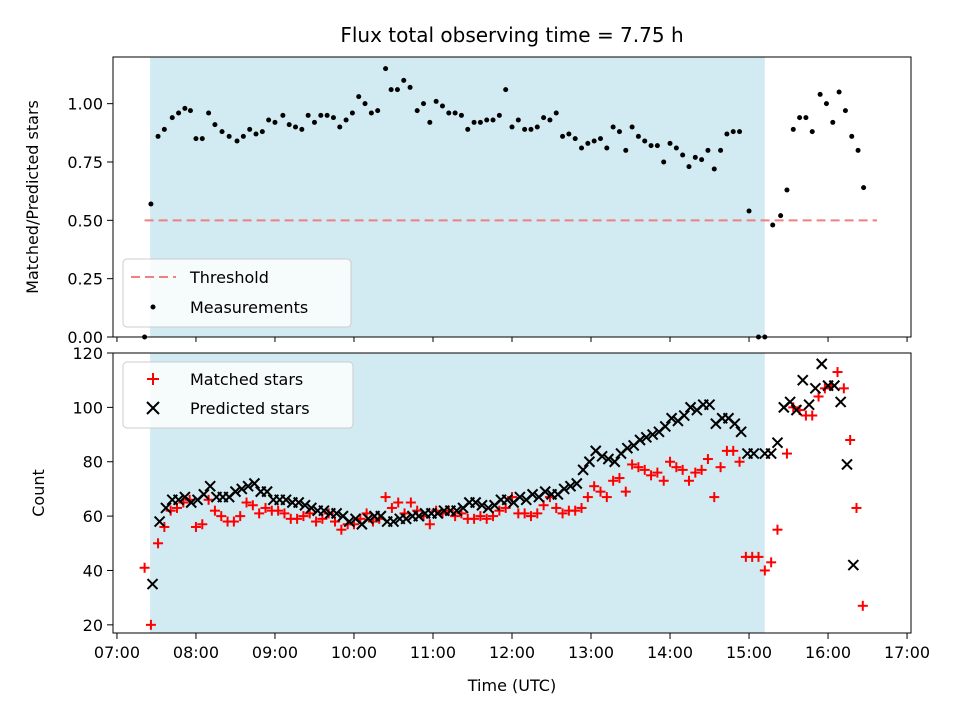 The width and height of the screenshot is (960, 720). Describe the element at coordinates (354, 652) in the screenshot. I see `x-tick-label: 10:00` at that location.